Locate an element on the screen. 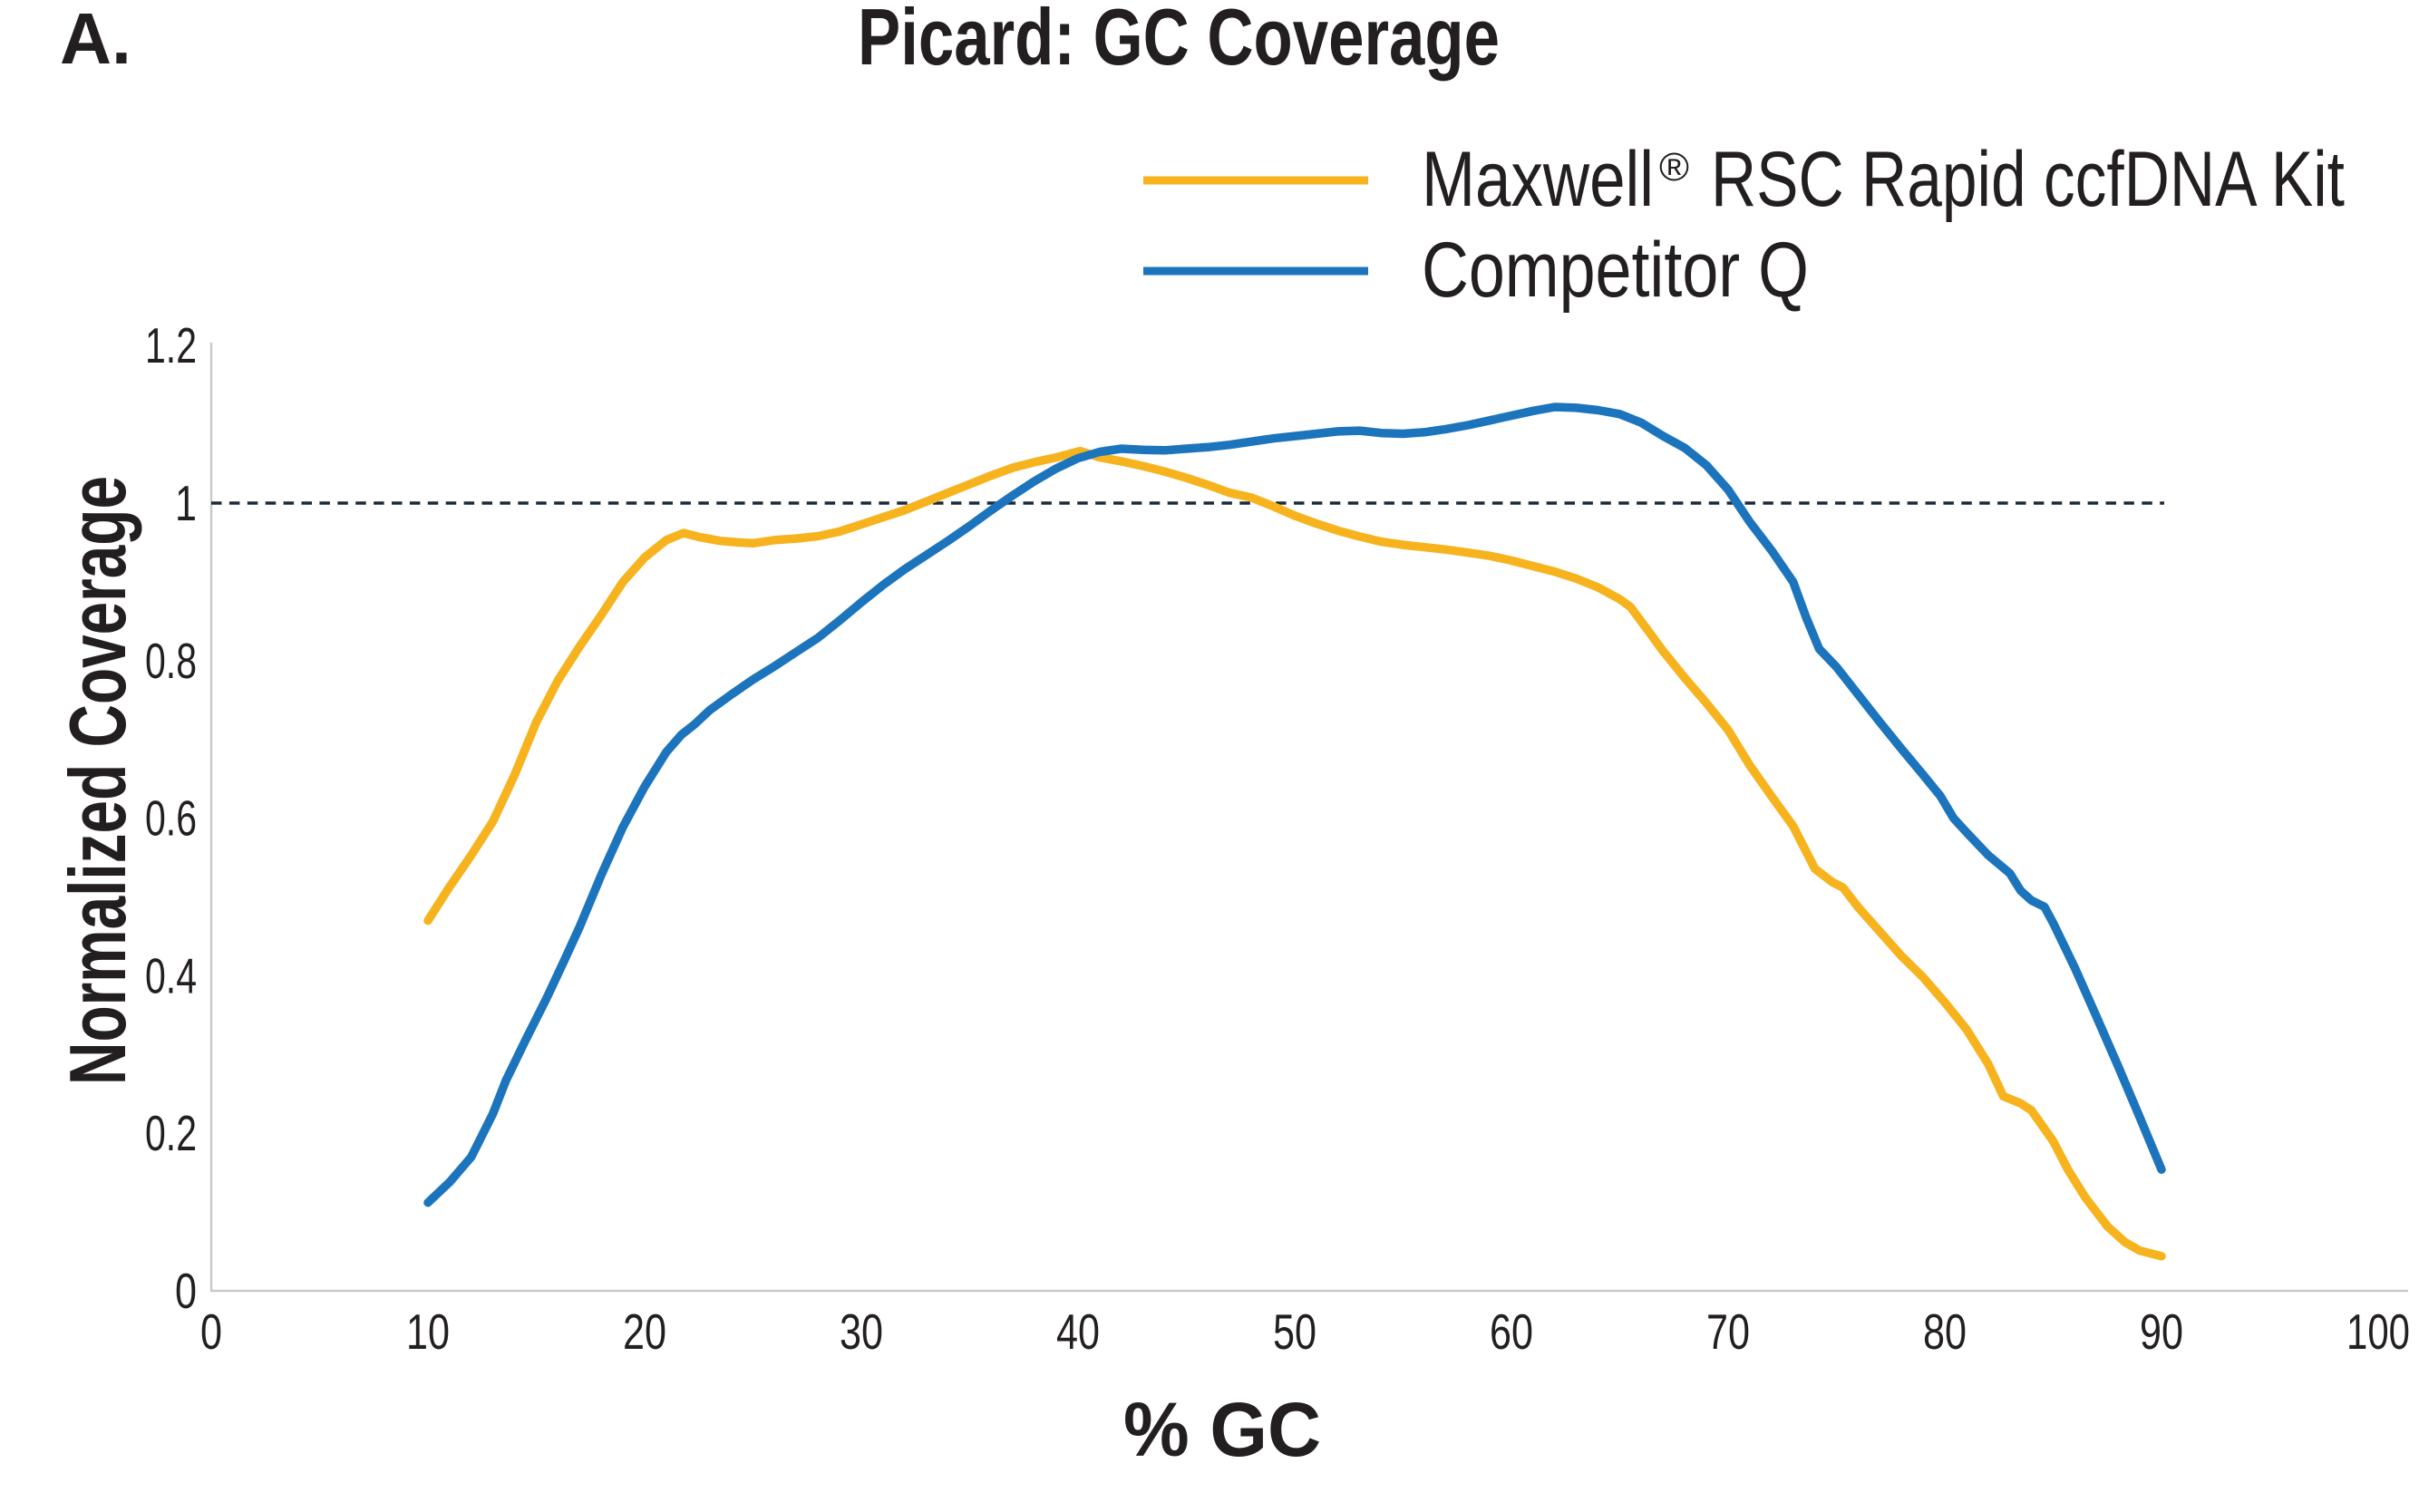 The height and width of the screenshot is (1512, 2419). svg-text: 10 is located at coordinates (428, 1332).